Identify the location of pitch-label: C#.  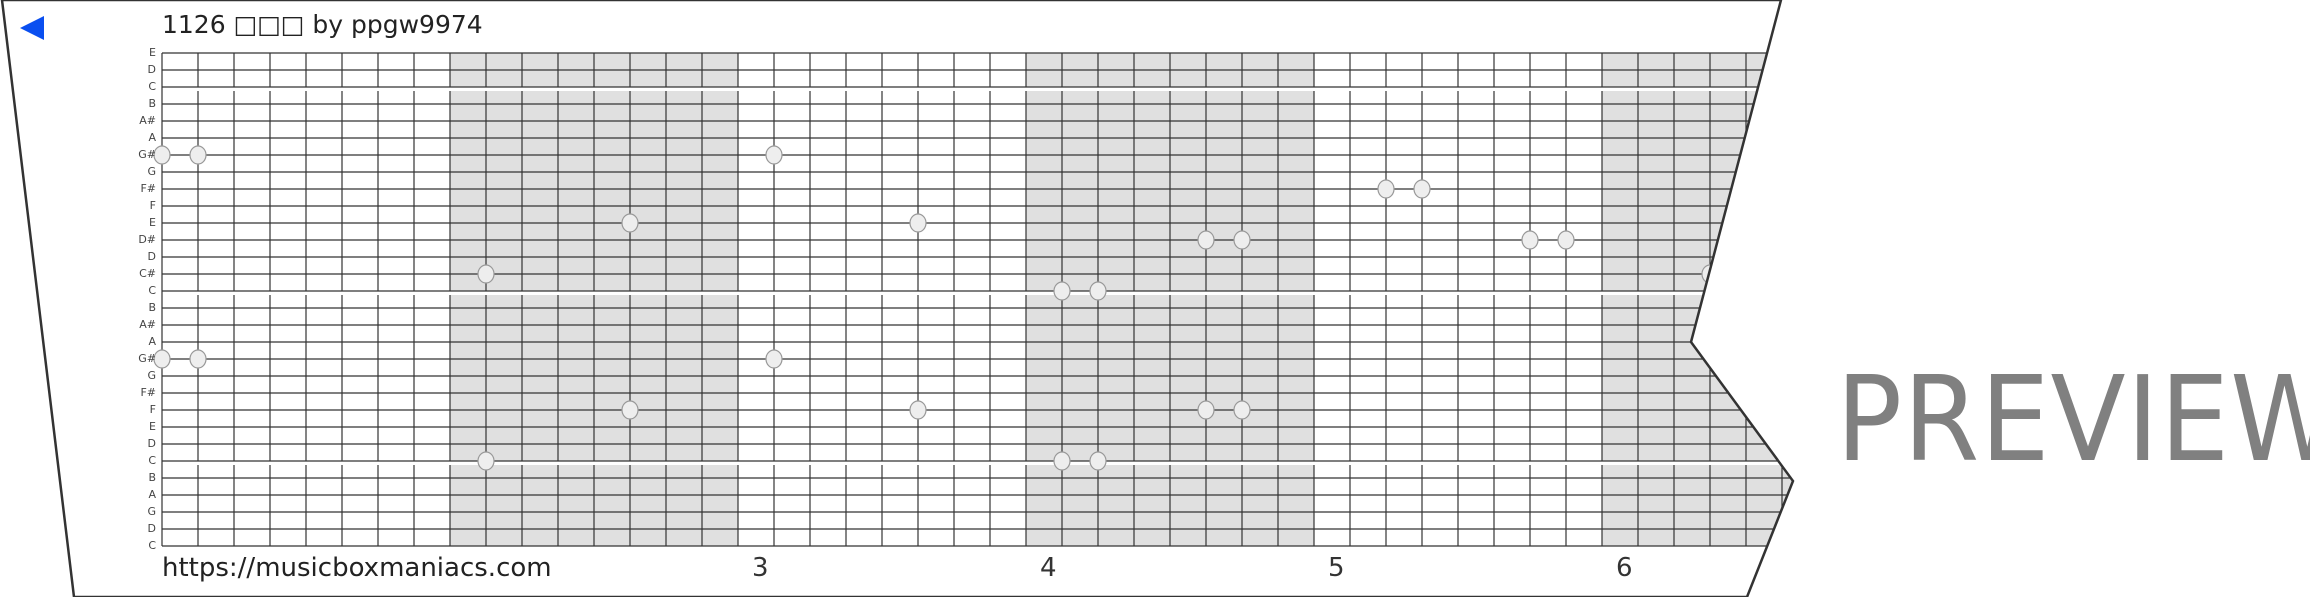
(147, 273).